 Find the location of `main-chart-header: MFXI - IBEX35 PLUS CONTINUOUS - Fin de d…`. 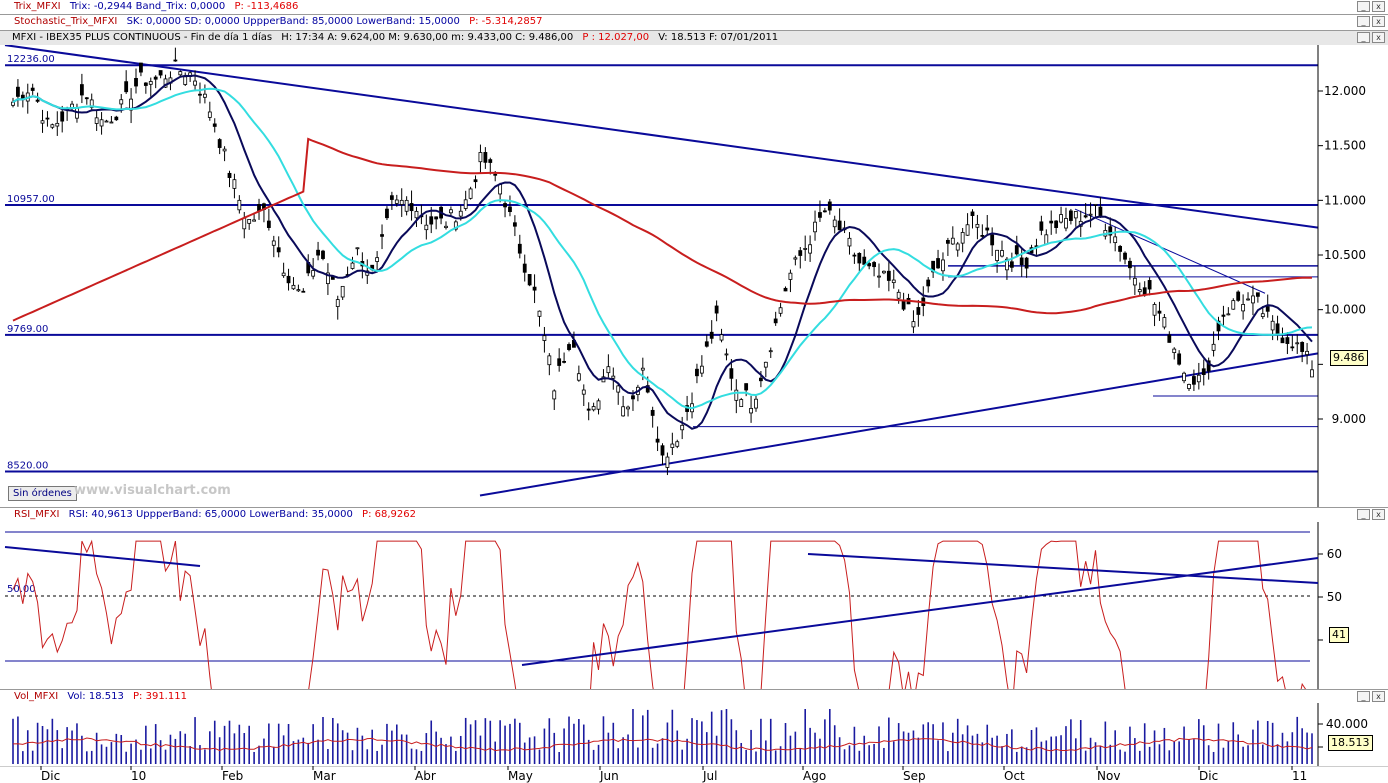

main-chart-header: MFXI - IBEX35 PLUS CONTINUOUS - Fin de d… is located at coordinates (694, 38).